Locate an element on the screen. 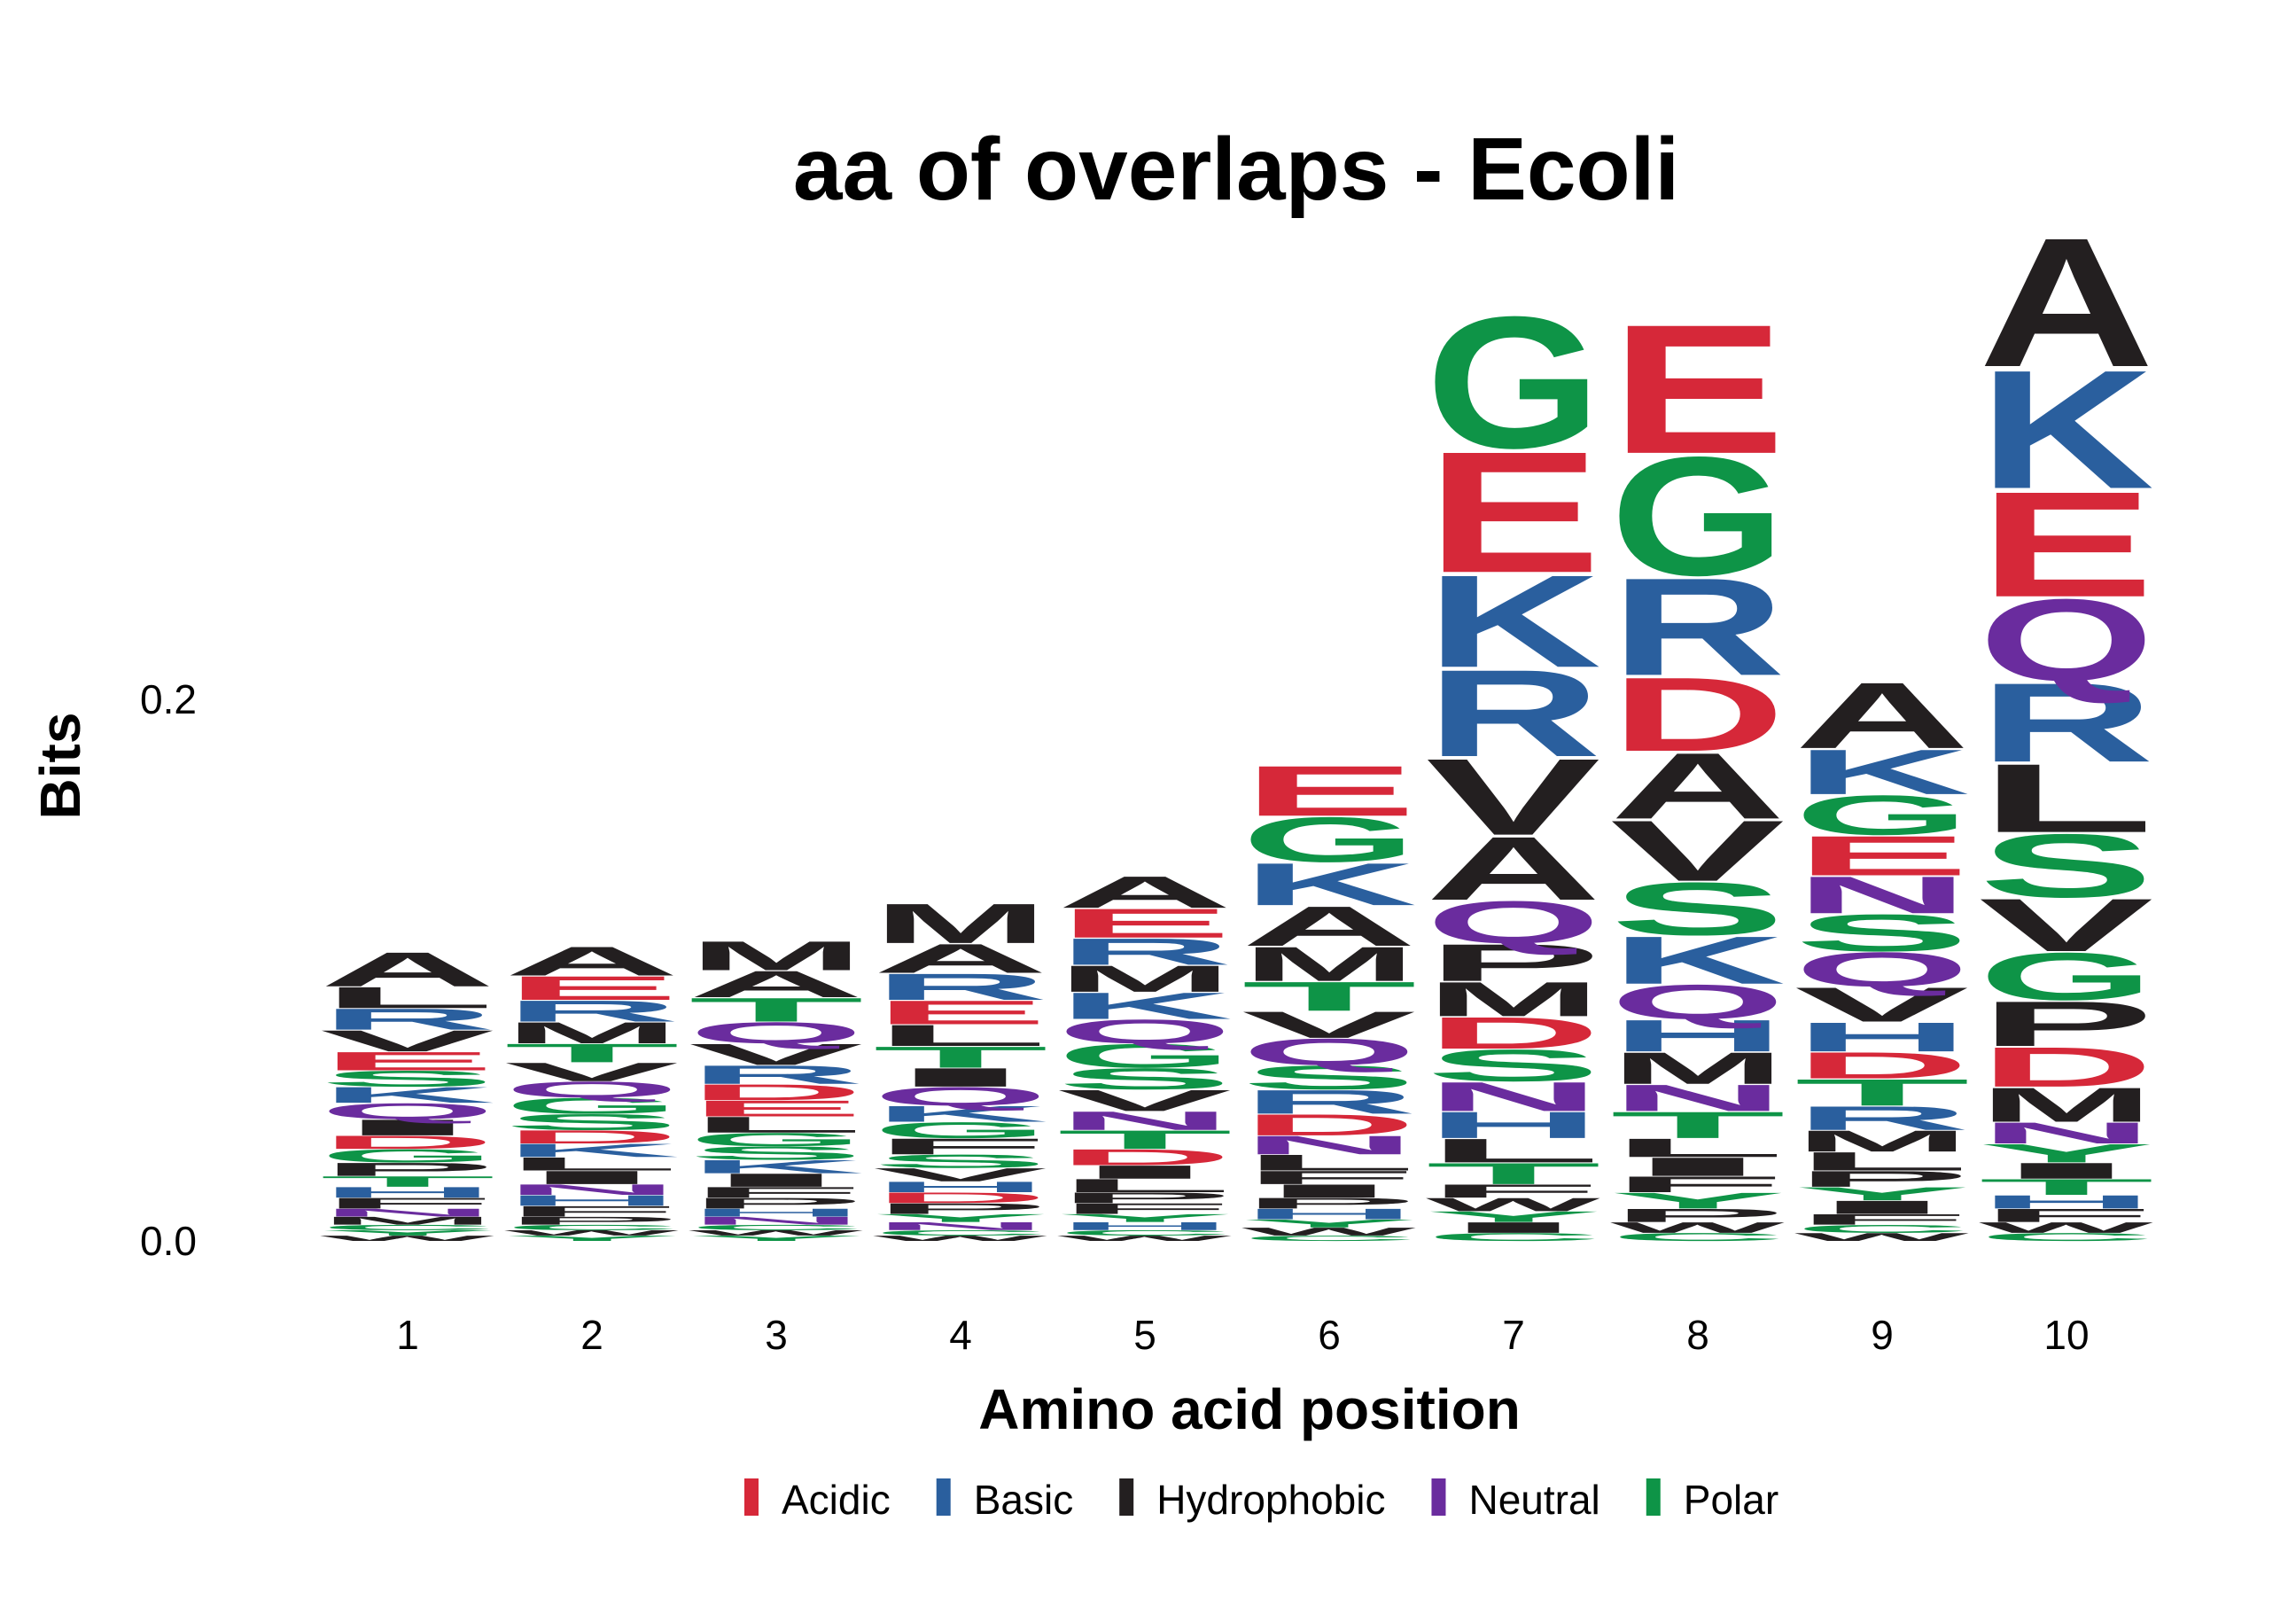 This screenshot has height=1599, width=2296. legend-label: Basic is located at coordinates (1023, 1500).